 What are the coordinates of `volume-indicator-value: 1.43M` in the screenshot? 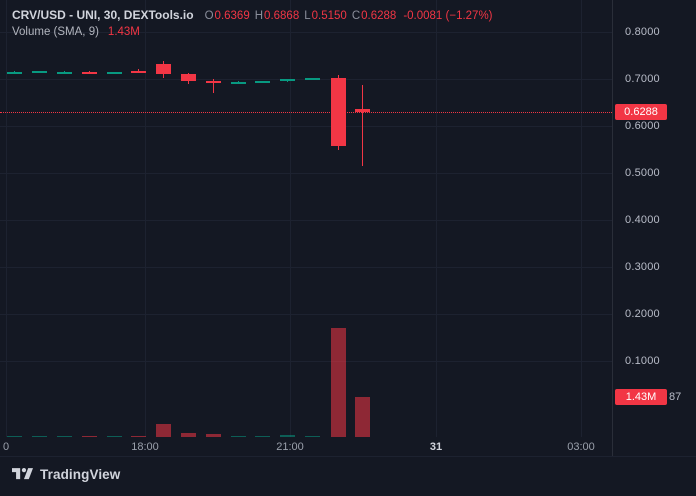 It's located at (123, 32).